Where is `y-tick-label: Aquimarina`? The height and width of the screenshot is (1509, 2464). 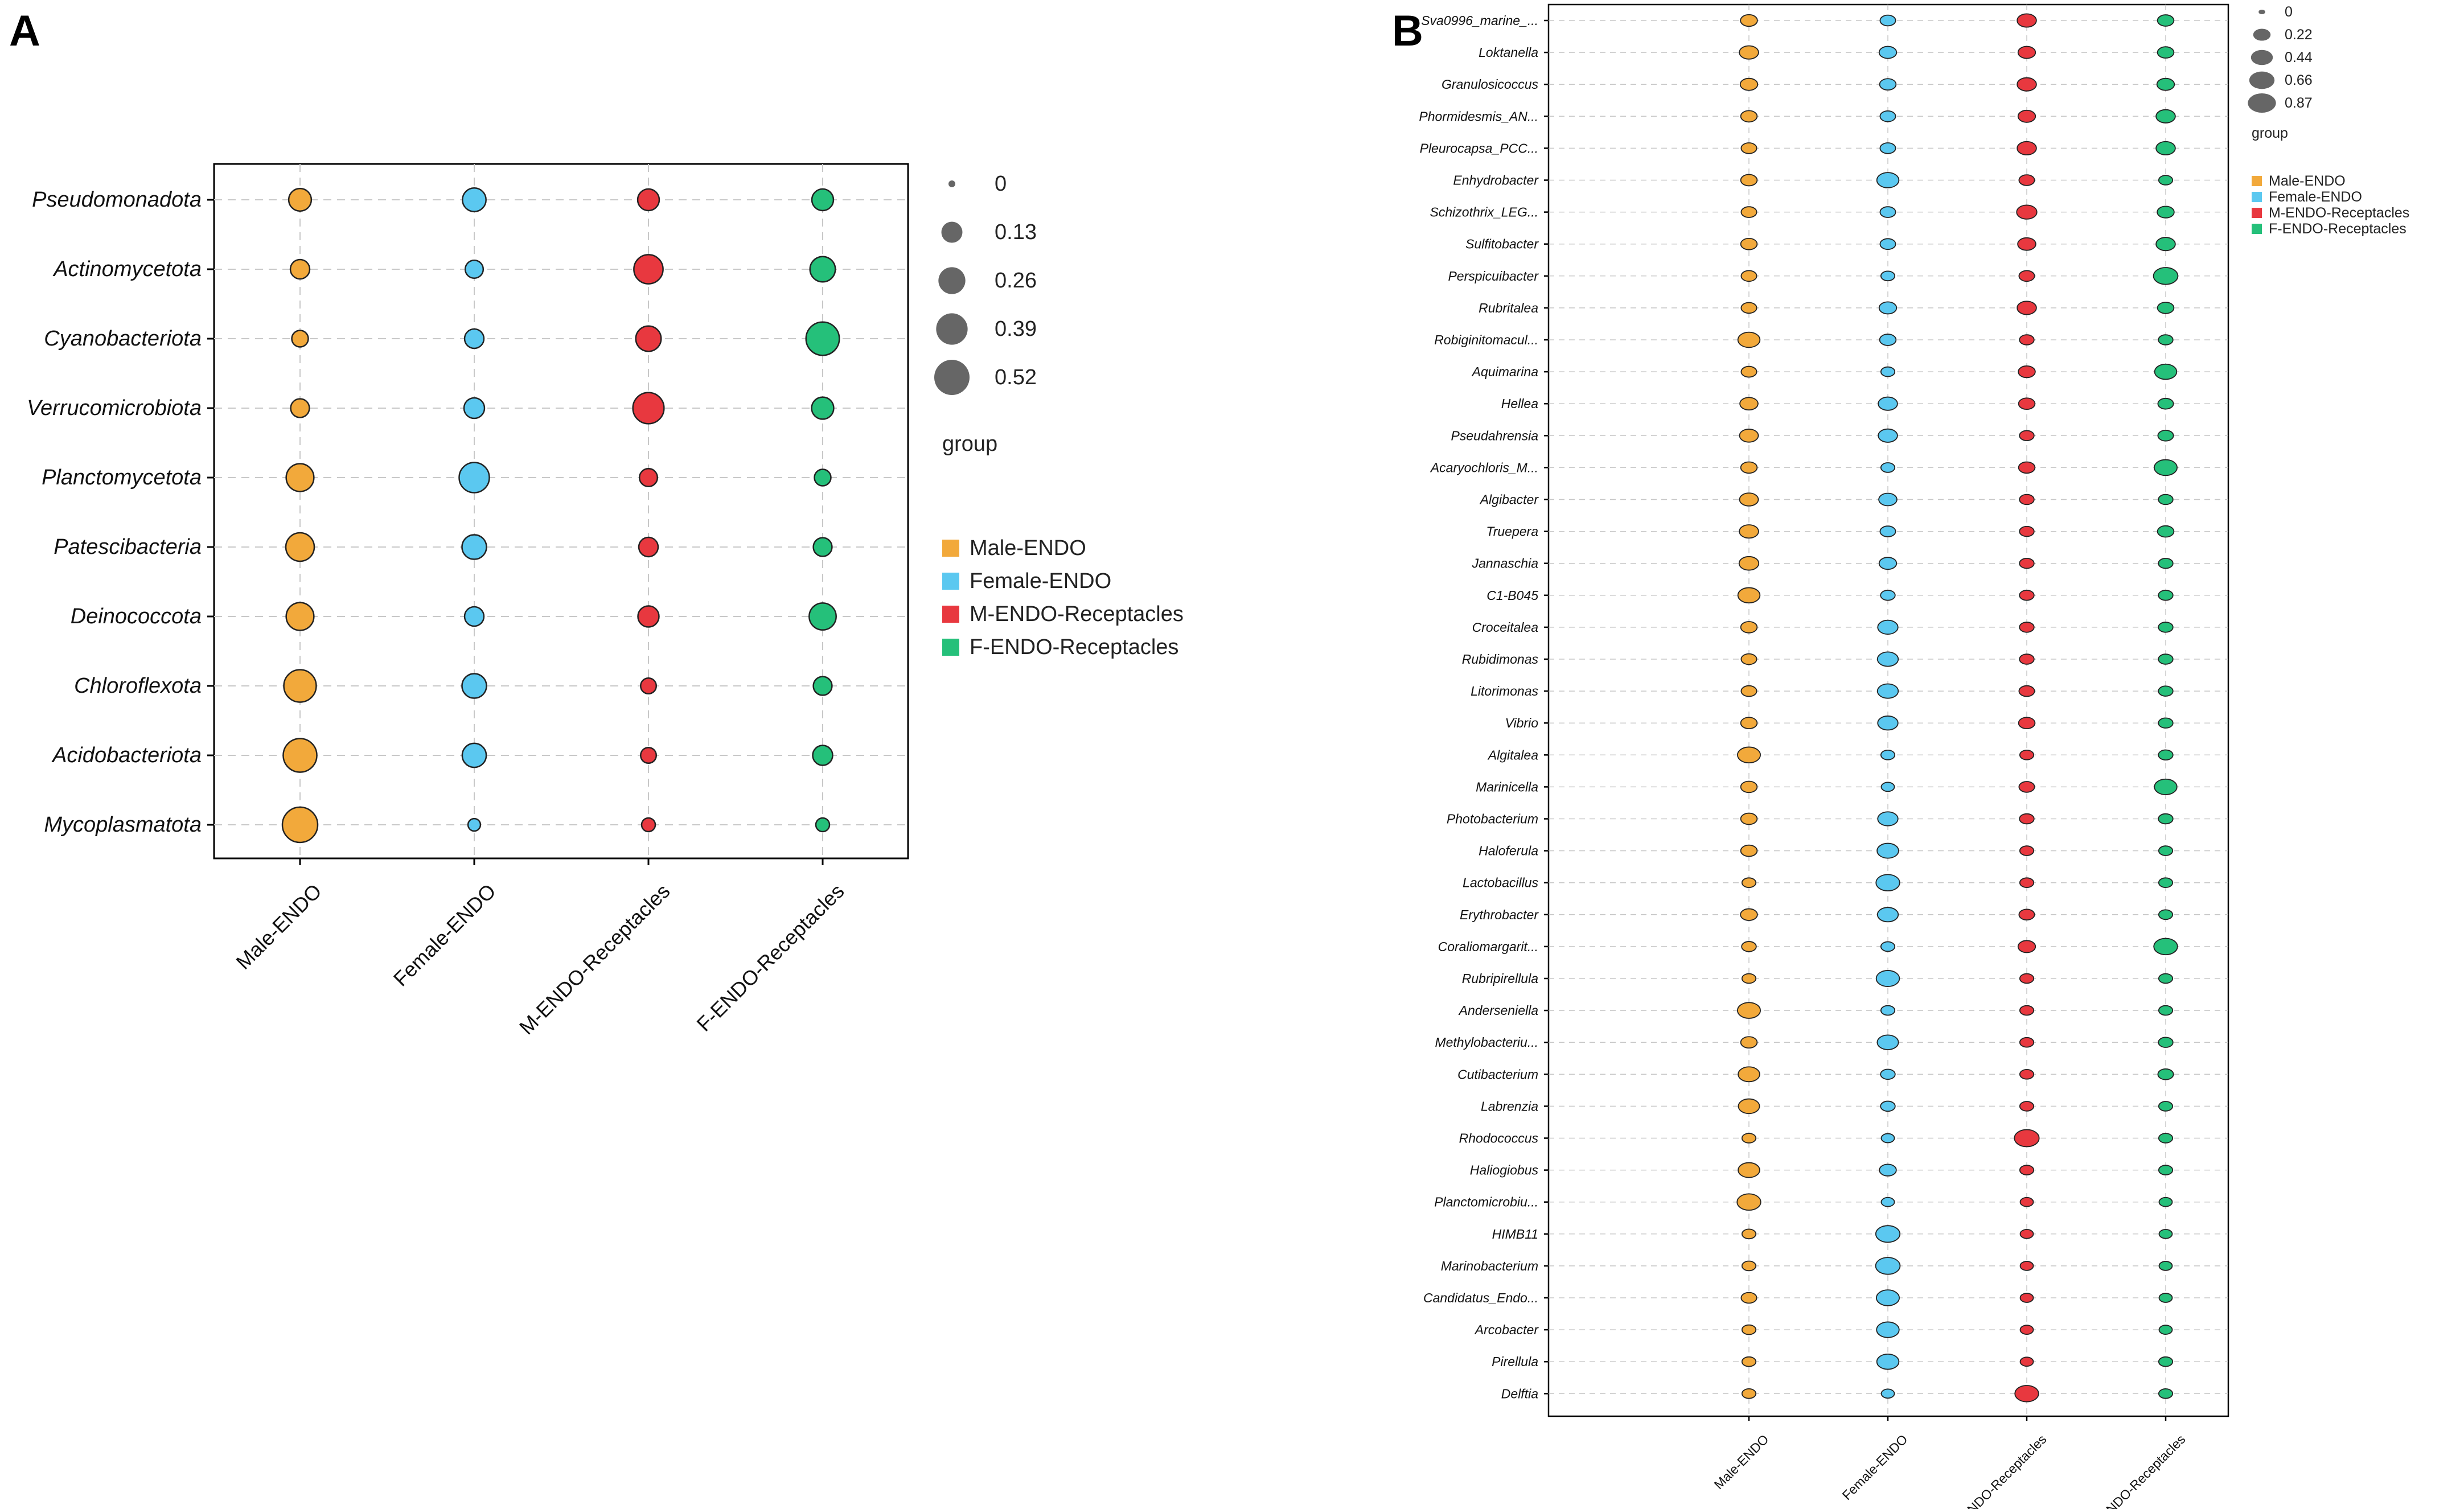 y-tick-label: Aquimarina is located at coordinates (1504, 372).